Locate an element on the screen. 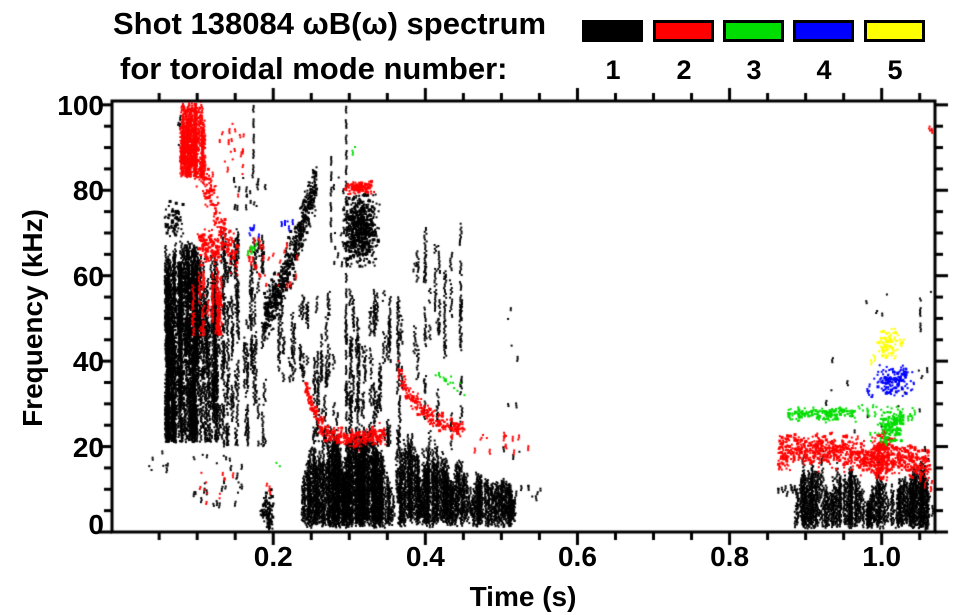  y-tick-label-80: 80 is located at coordinates (88, 191).